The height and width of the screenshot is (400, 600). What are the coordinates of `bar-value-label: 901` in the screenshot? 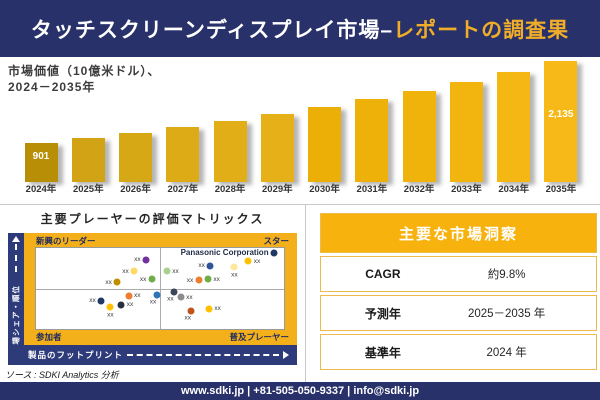 It's located at (41, 156).